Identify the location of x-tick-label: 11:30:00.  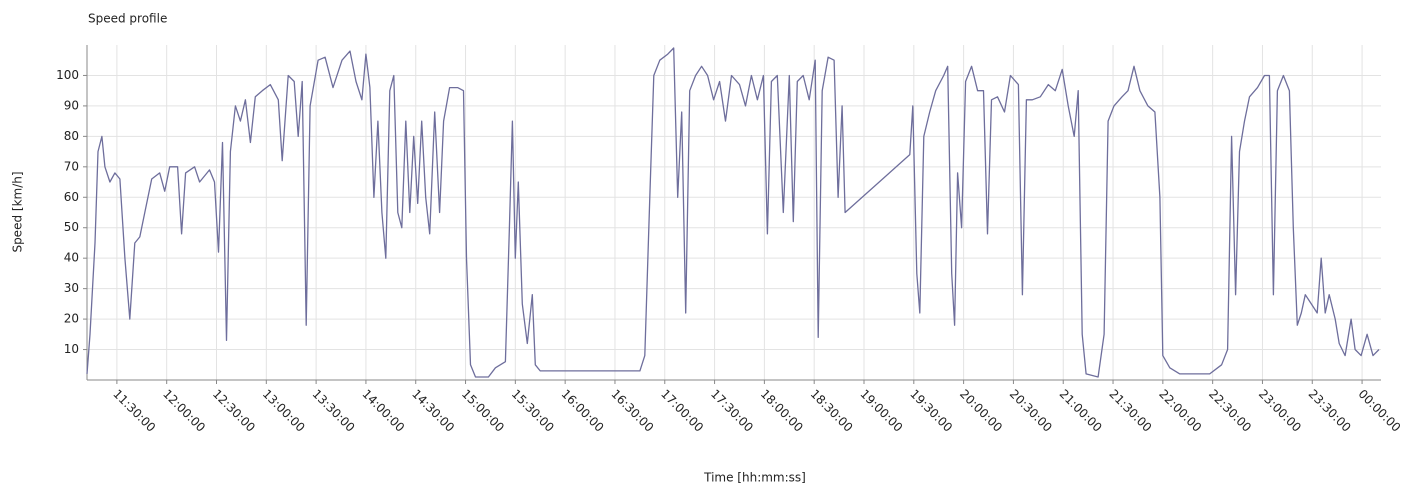
(134, 411).